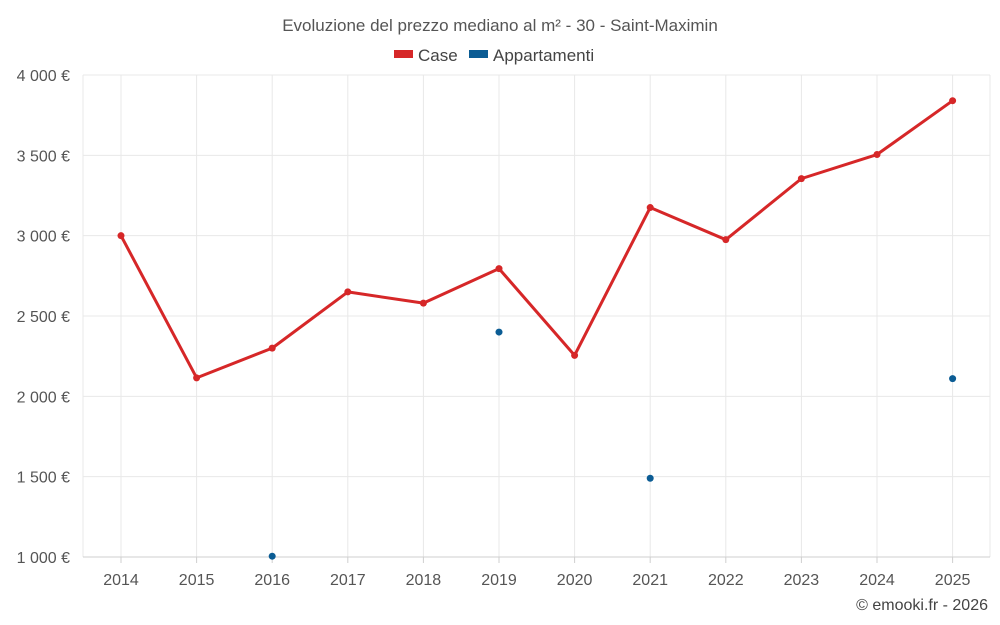 The image size is (1000, 625). Describe the element at coordinates (43, 156) in the screenshot. I see `y-tick-label: 3 500 €` at that location.